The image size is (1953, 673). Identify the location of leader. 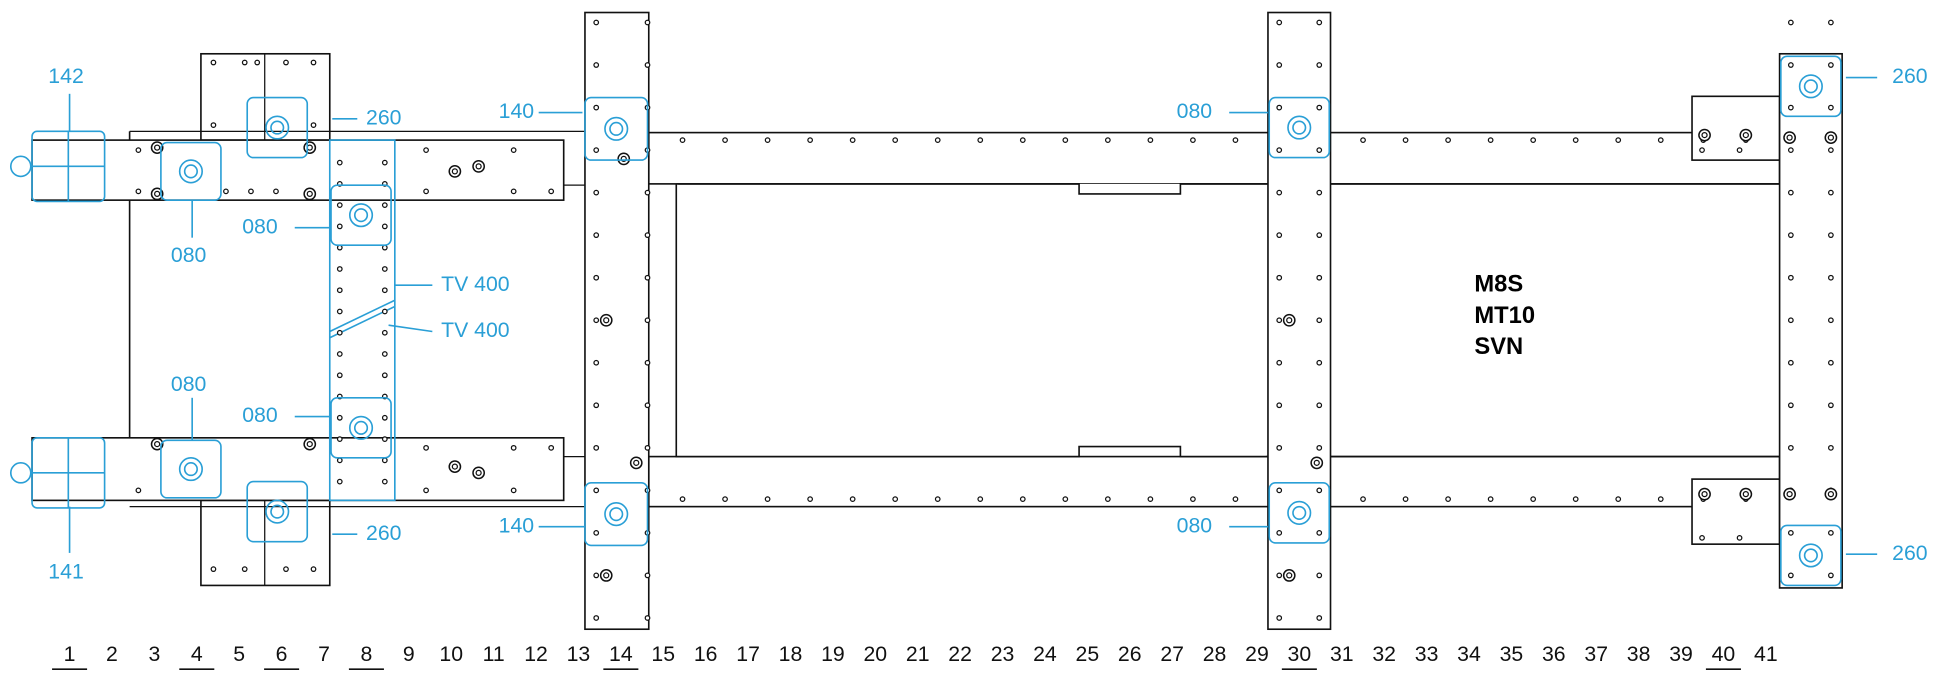
(410, 328).